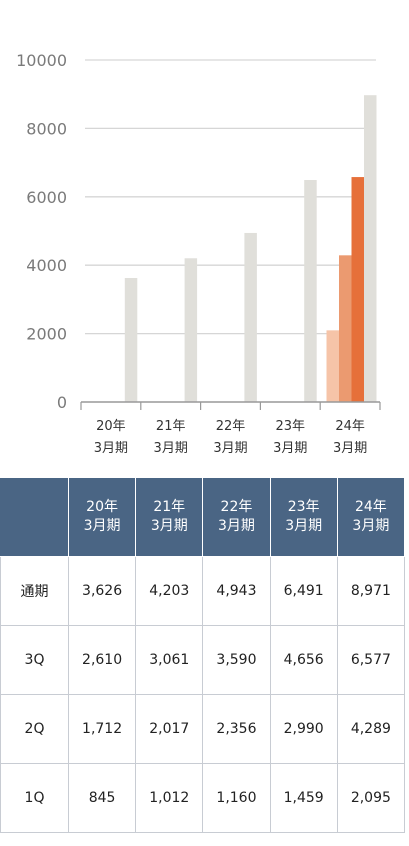 The image size is (409, 846). What do you see at coordinates (102, 591) in the screenshot?
I see `table-cell: 3,626` at bounding box center [102, 591].